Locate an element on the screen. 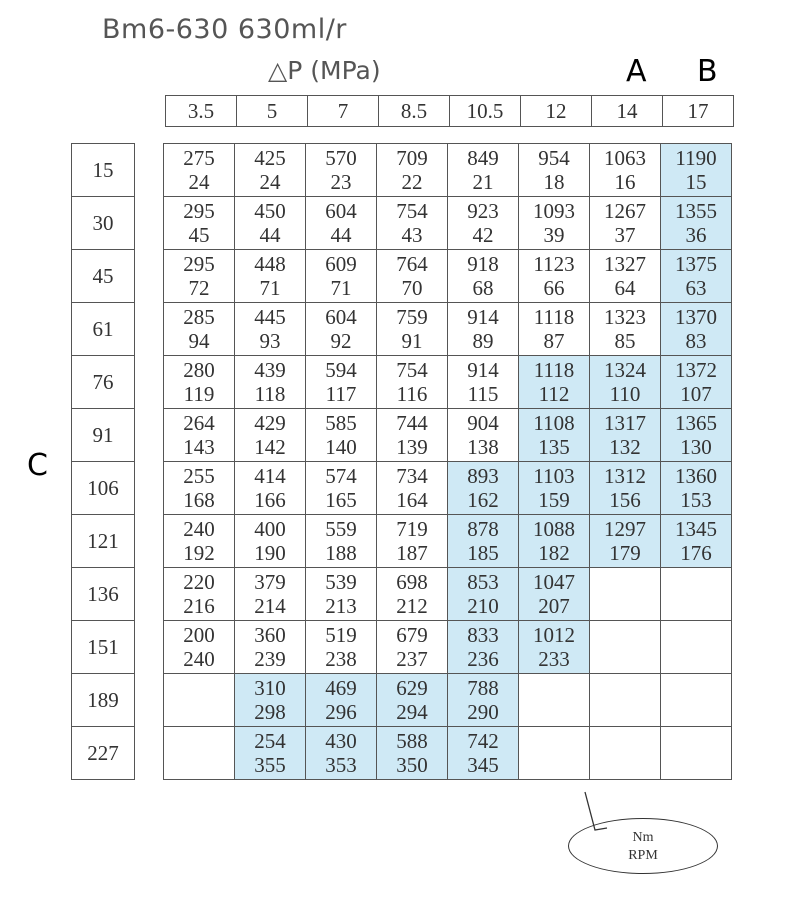  torque-value: 923 is located at coordinates (483, 211).